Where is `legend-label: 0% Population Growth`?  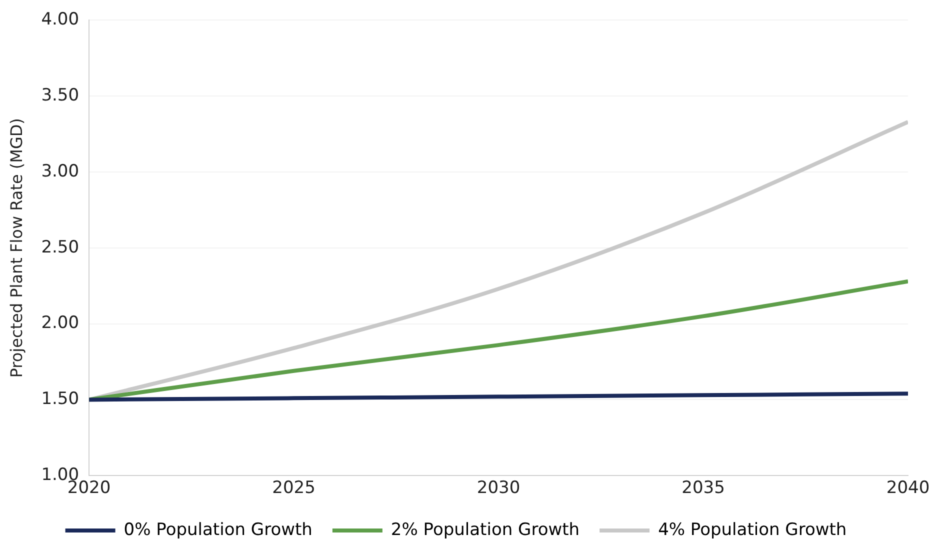 legend-label: 0% Population Growth is located at coordinates (218, 530).